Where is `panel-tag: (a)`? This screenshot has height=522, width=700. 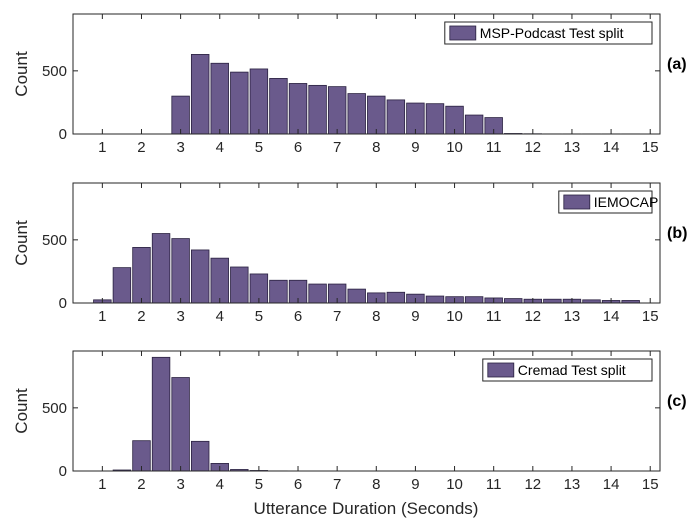
panel-tag: (a) is located at coordinates (677, 64).